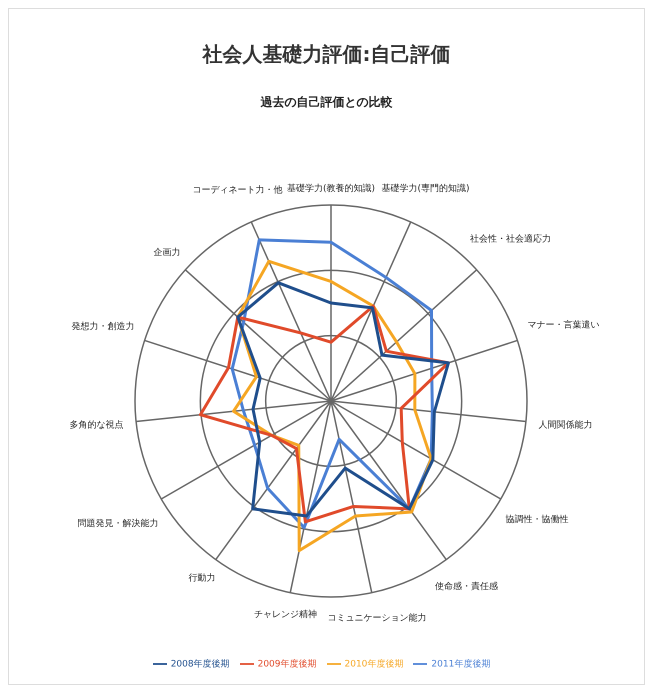 The image size is (653, 693). What do you see at coordinates (327, 102) in the screenshot?
I see `chart-subtitle: 過去の自己評価との比較` at bounding box center [327, 102].